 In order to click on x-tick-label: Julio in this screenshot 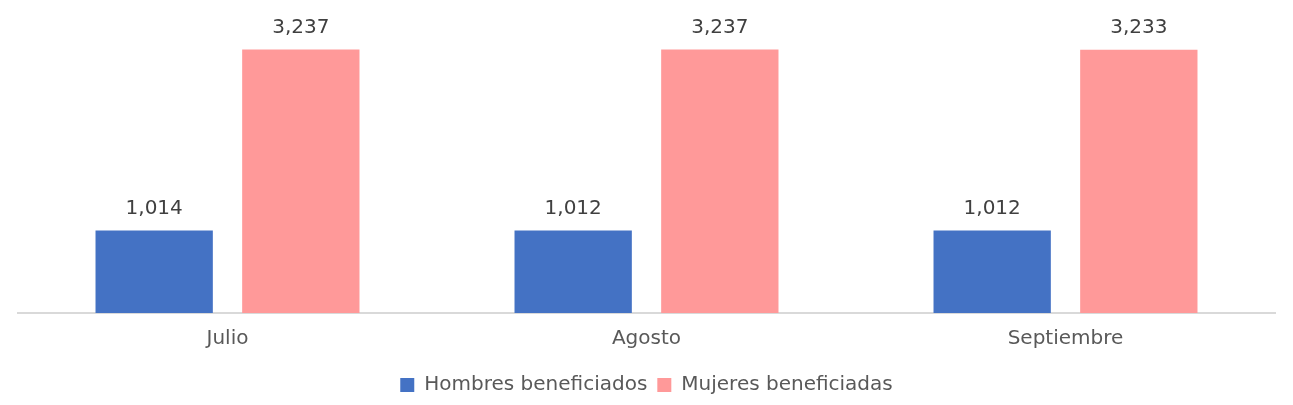, I will do `click(226, 337)`.